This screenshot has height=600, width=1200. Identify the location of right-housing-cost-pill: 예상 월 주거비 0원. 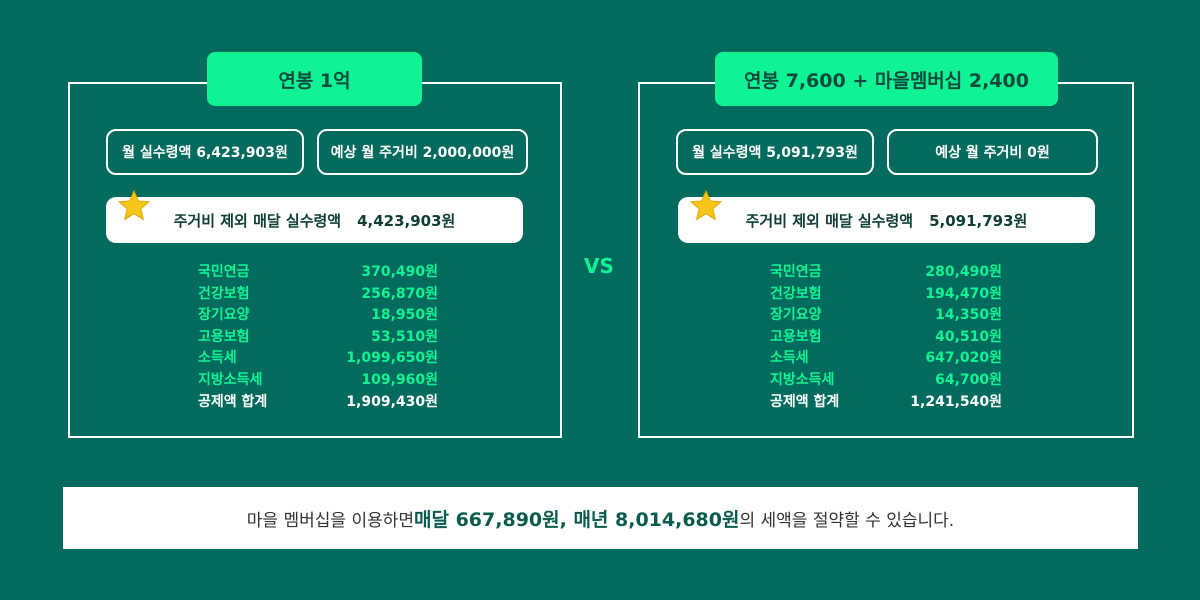
(992, 152).